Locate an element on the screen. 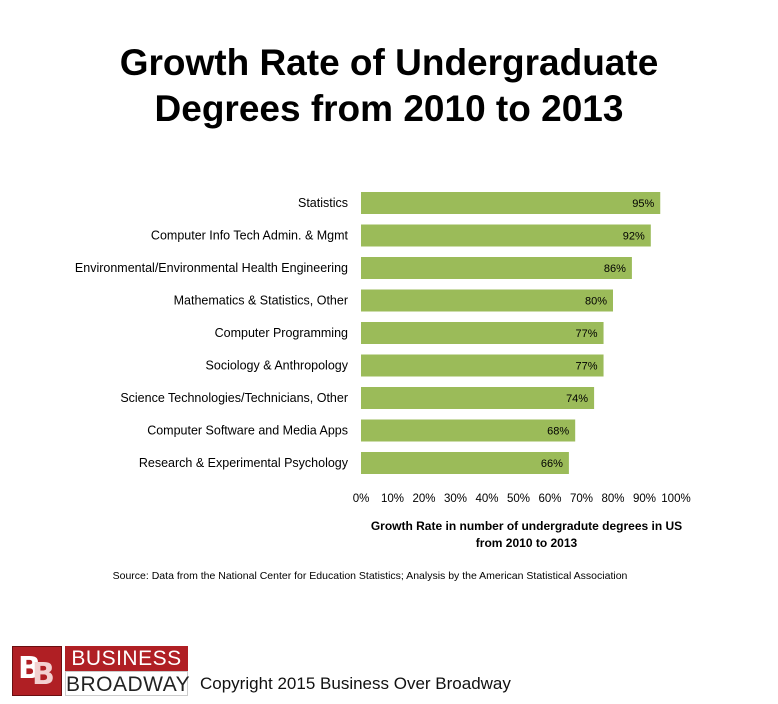 Image resolution: width=778 pixels, height=704 pixels. x-tick-10: 100% is located at coordinates (675, 499).